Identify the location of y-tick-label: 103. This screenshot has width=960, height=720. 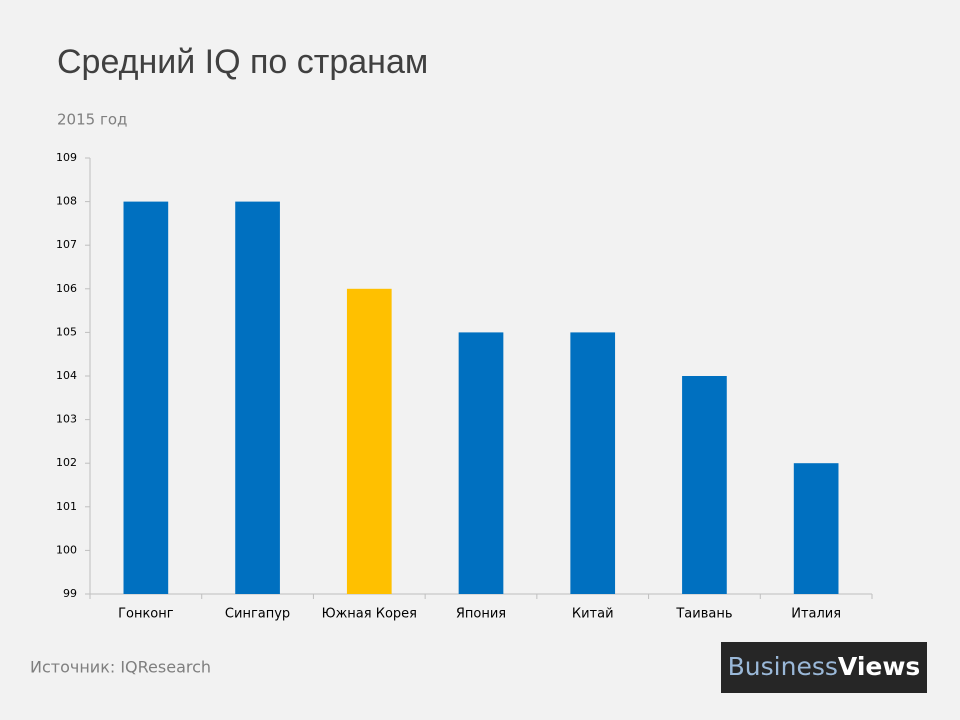
(66, 419).